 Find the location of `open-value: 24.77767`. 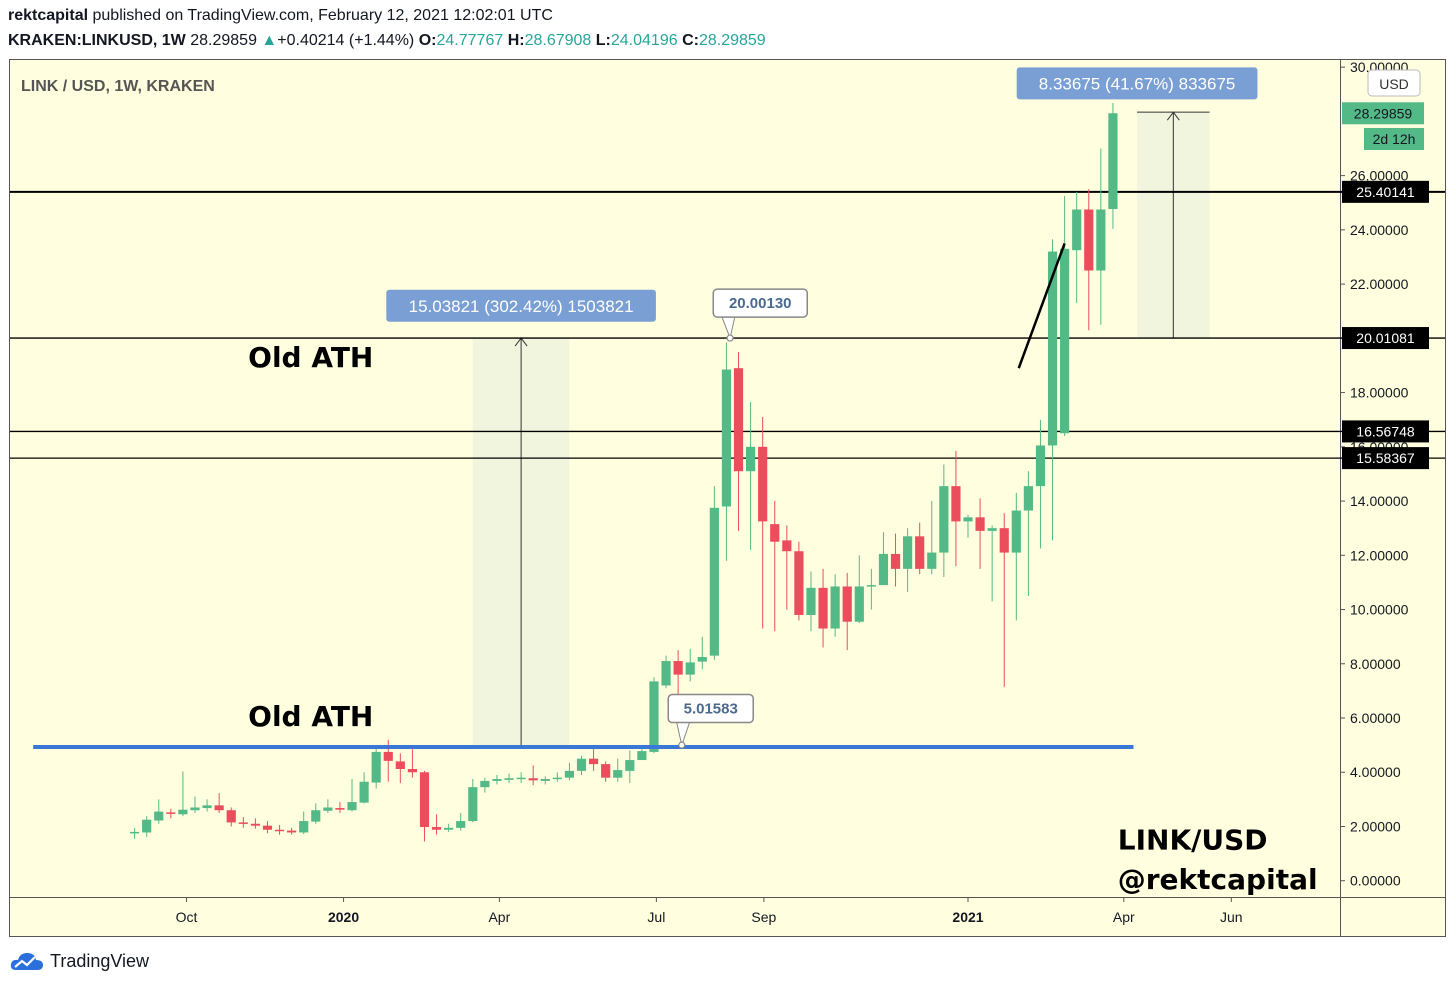

open-value: 24.77767 is located at coordinates (470, 40).